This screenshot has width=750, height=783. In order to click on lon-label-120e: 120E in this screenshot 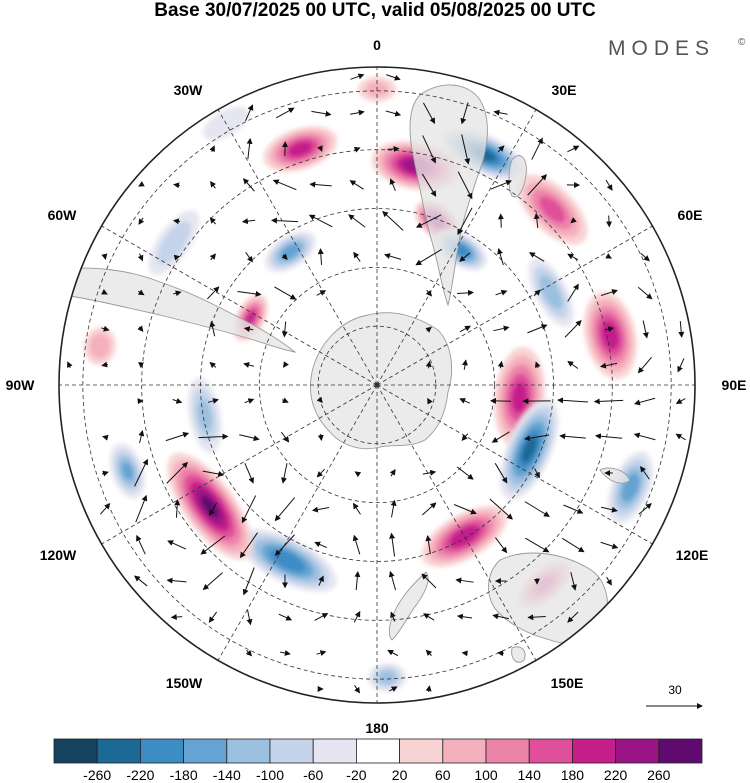, I will do `click(692, 555)`.